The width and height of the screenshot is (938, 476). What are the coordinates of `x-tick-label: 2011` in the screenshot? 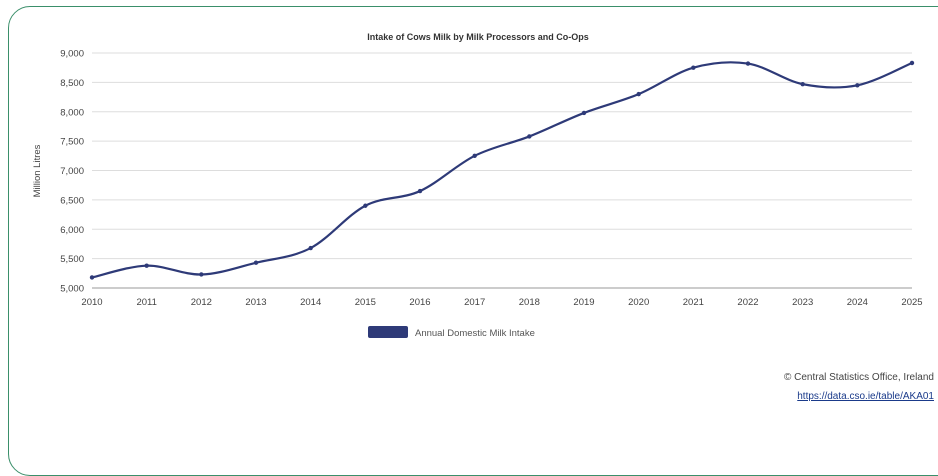 It's located at (146, 302).